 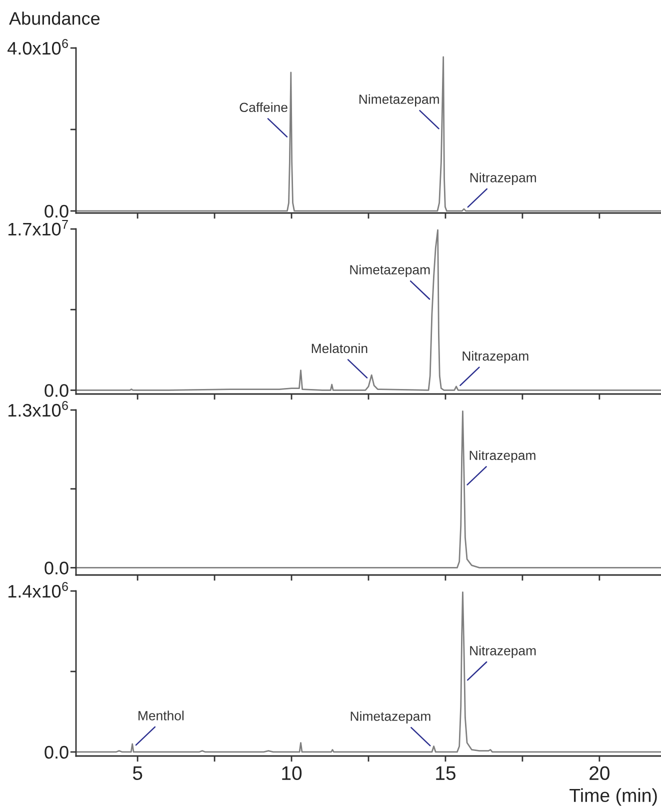 I want to click on x-axis-title: Time (min), so click(x=613, y=797).